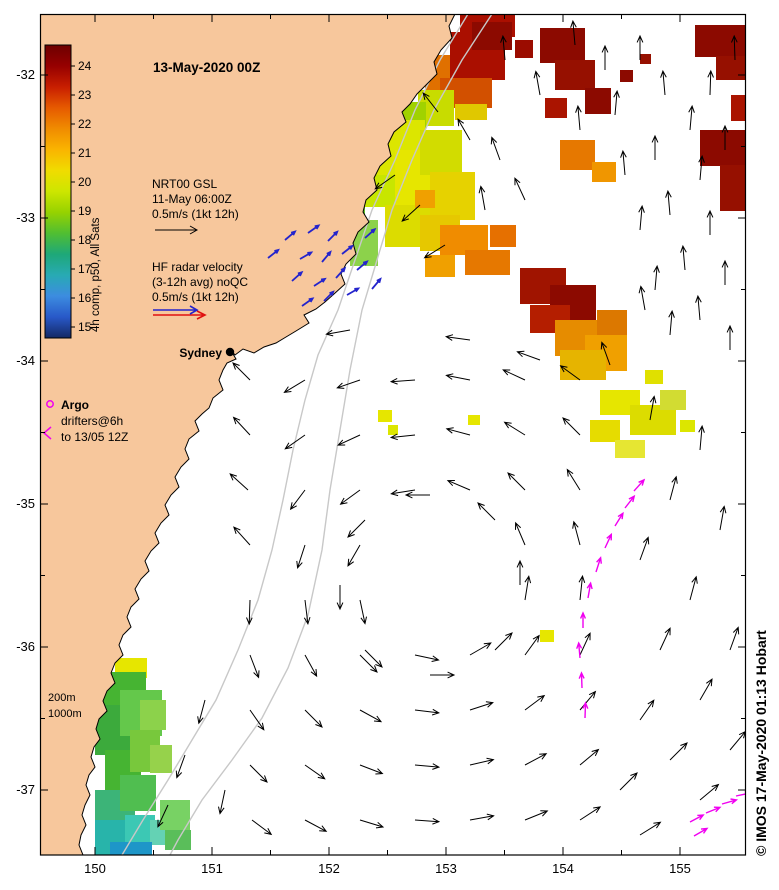 The image size is (779, 890). What do you see at coordinates (212, 868) in the screenshot?
I see `x-axis-tick-label: 151` at bounding box center [212, 868].